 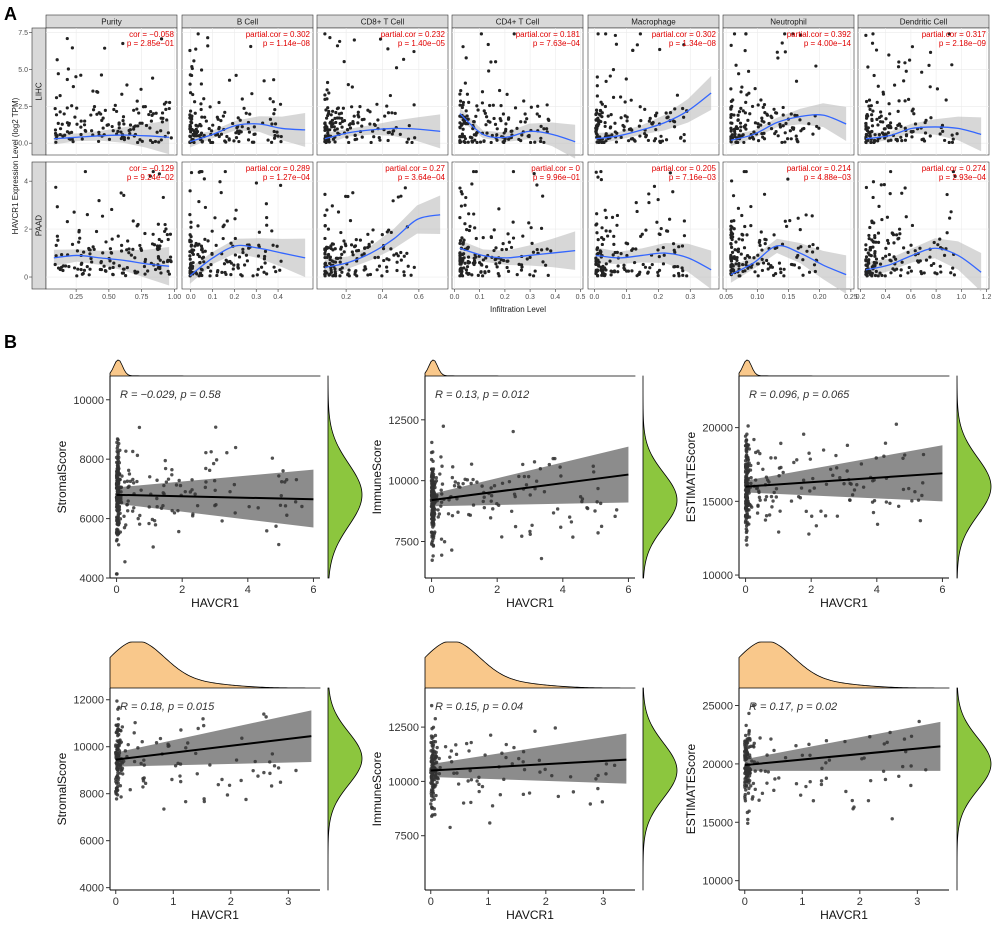 What do you see at coordinates (432, 590) in the screenshot?
I see `x-tick-label: 0` at bounding box center [432, 590].